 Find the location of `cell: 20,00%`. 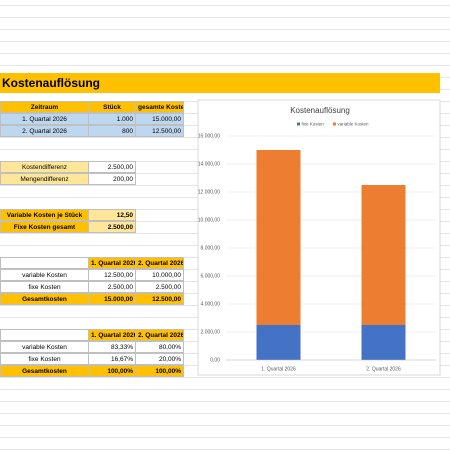

cell: 20,00% is located at coordinates (159, 359).